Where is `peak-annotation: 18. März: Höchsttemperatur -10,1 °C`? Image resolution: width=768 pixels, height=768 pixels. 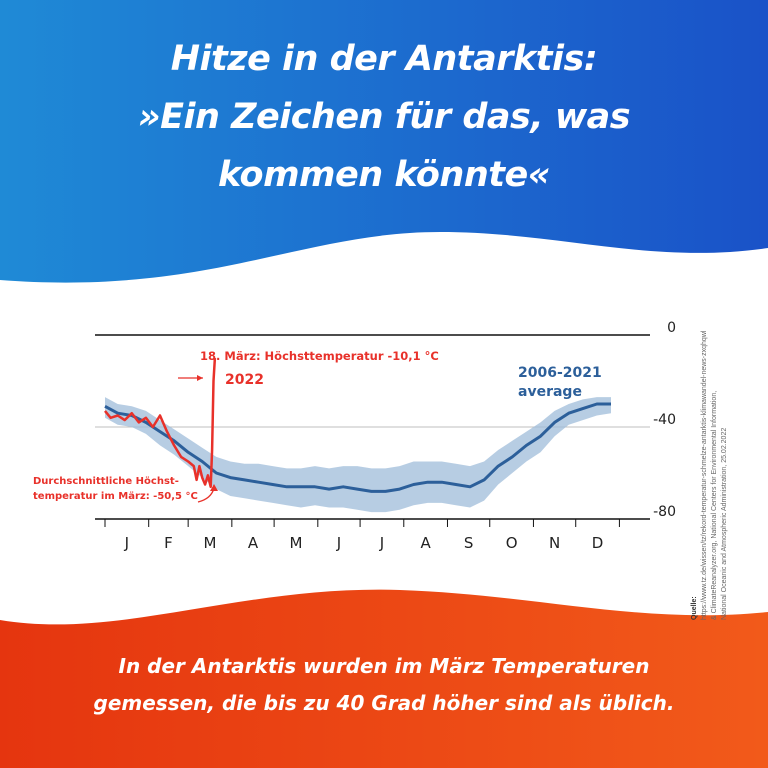
peak-annotation: 18. März: Höchsttemperatur -10,1 °C is located at coordinates (319, 356).